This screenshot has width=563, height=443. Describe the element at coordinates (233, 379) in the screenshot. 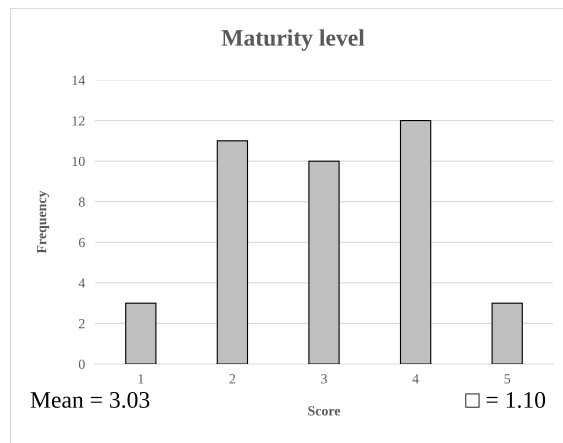

I see `x-tick-label: 2` at that location.